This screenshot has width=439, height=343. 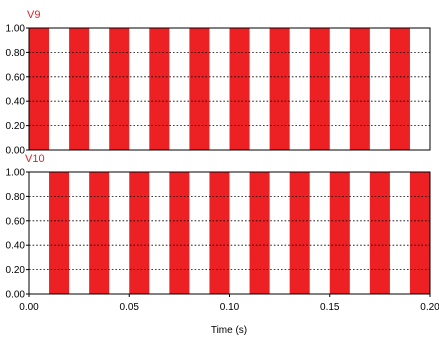 I want to click on x-tick-label: 0.20, so click(x=429, y=307).